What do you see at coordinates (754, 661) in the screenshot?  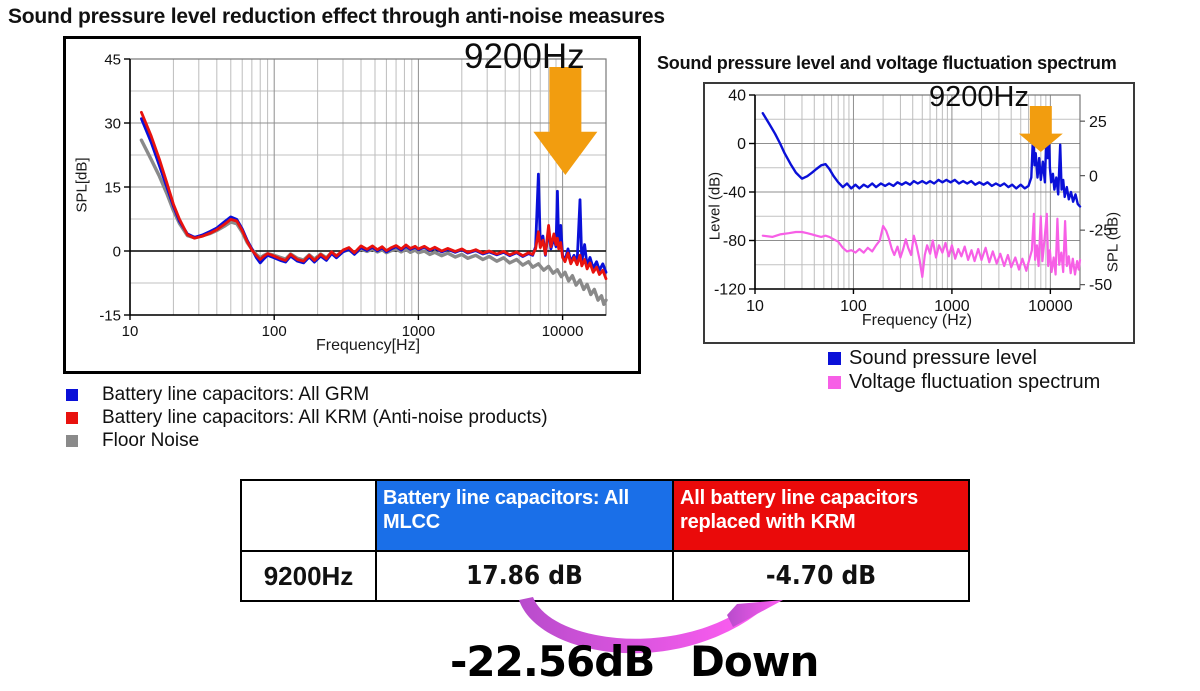 I see `reduction-direction-label: Down` at bounding box center [754, 661].